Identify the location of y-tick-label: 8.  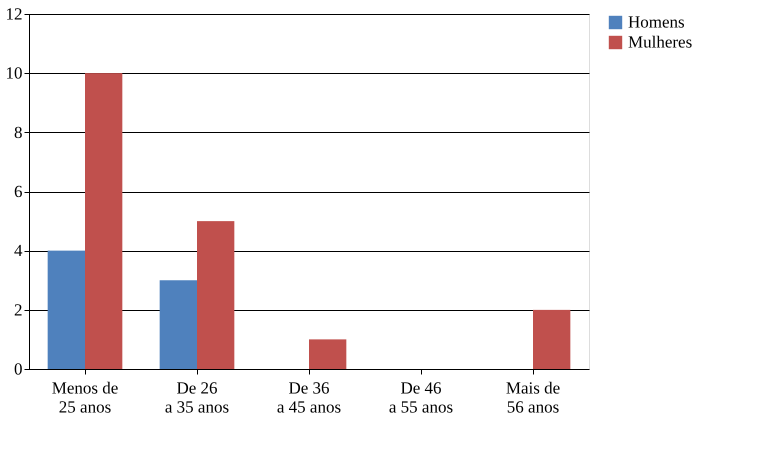
(18, 132).